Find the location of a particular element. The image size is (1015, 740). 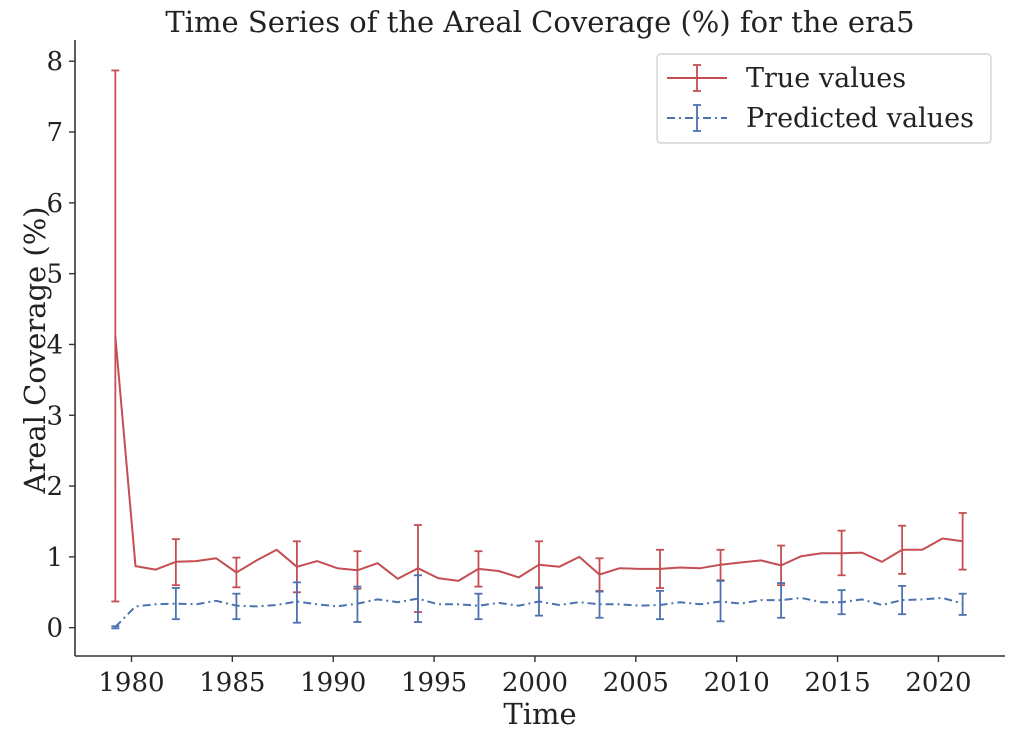

x-tick-label: 2010 is located at coordinates (737, 683).